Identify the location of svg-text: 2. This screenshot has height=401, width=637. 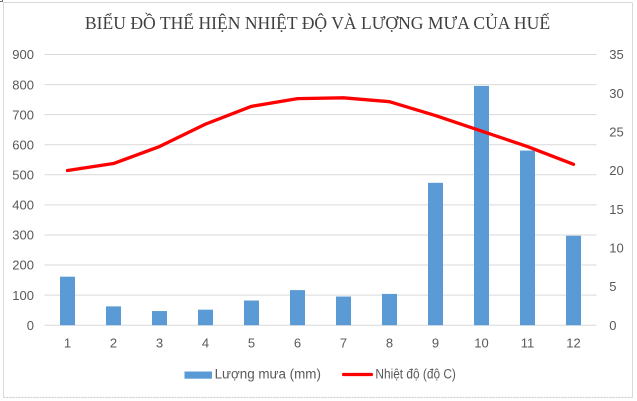
(113, 342).